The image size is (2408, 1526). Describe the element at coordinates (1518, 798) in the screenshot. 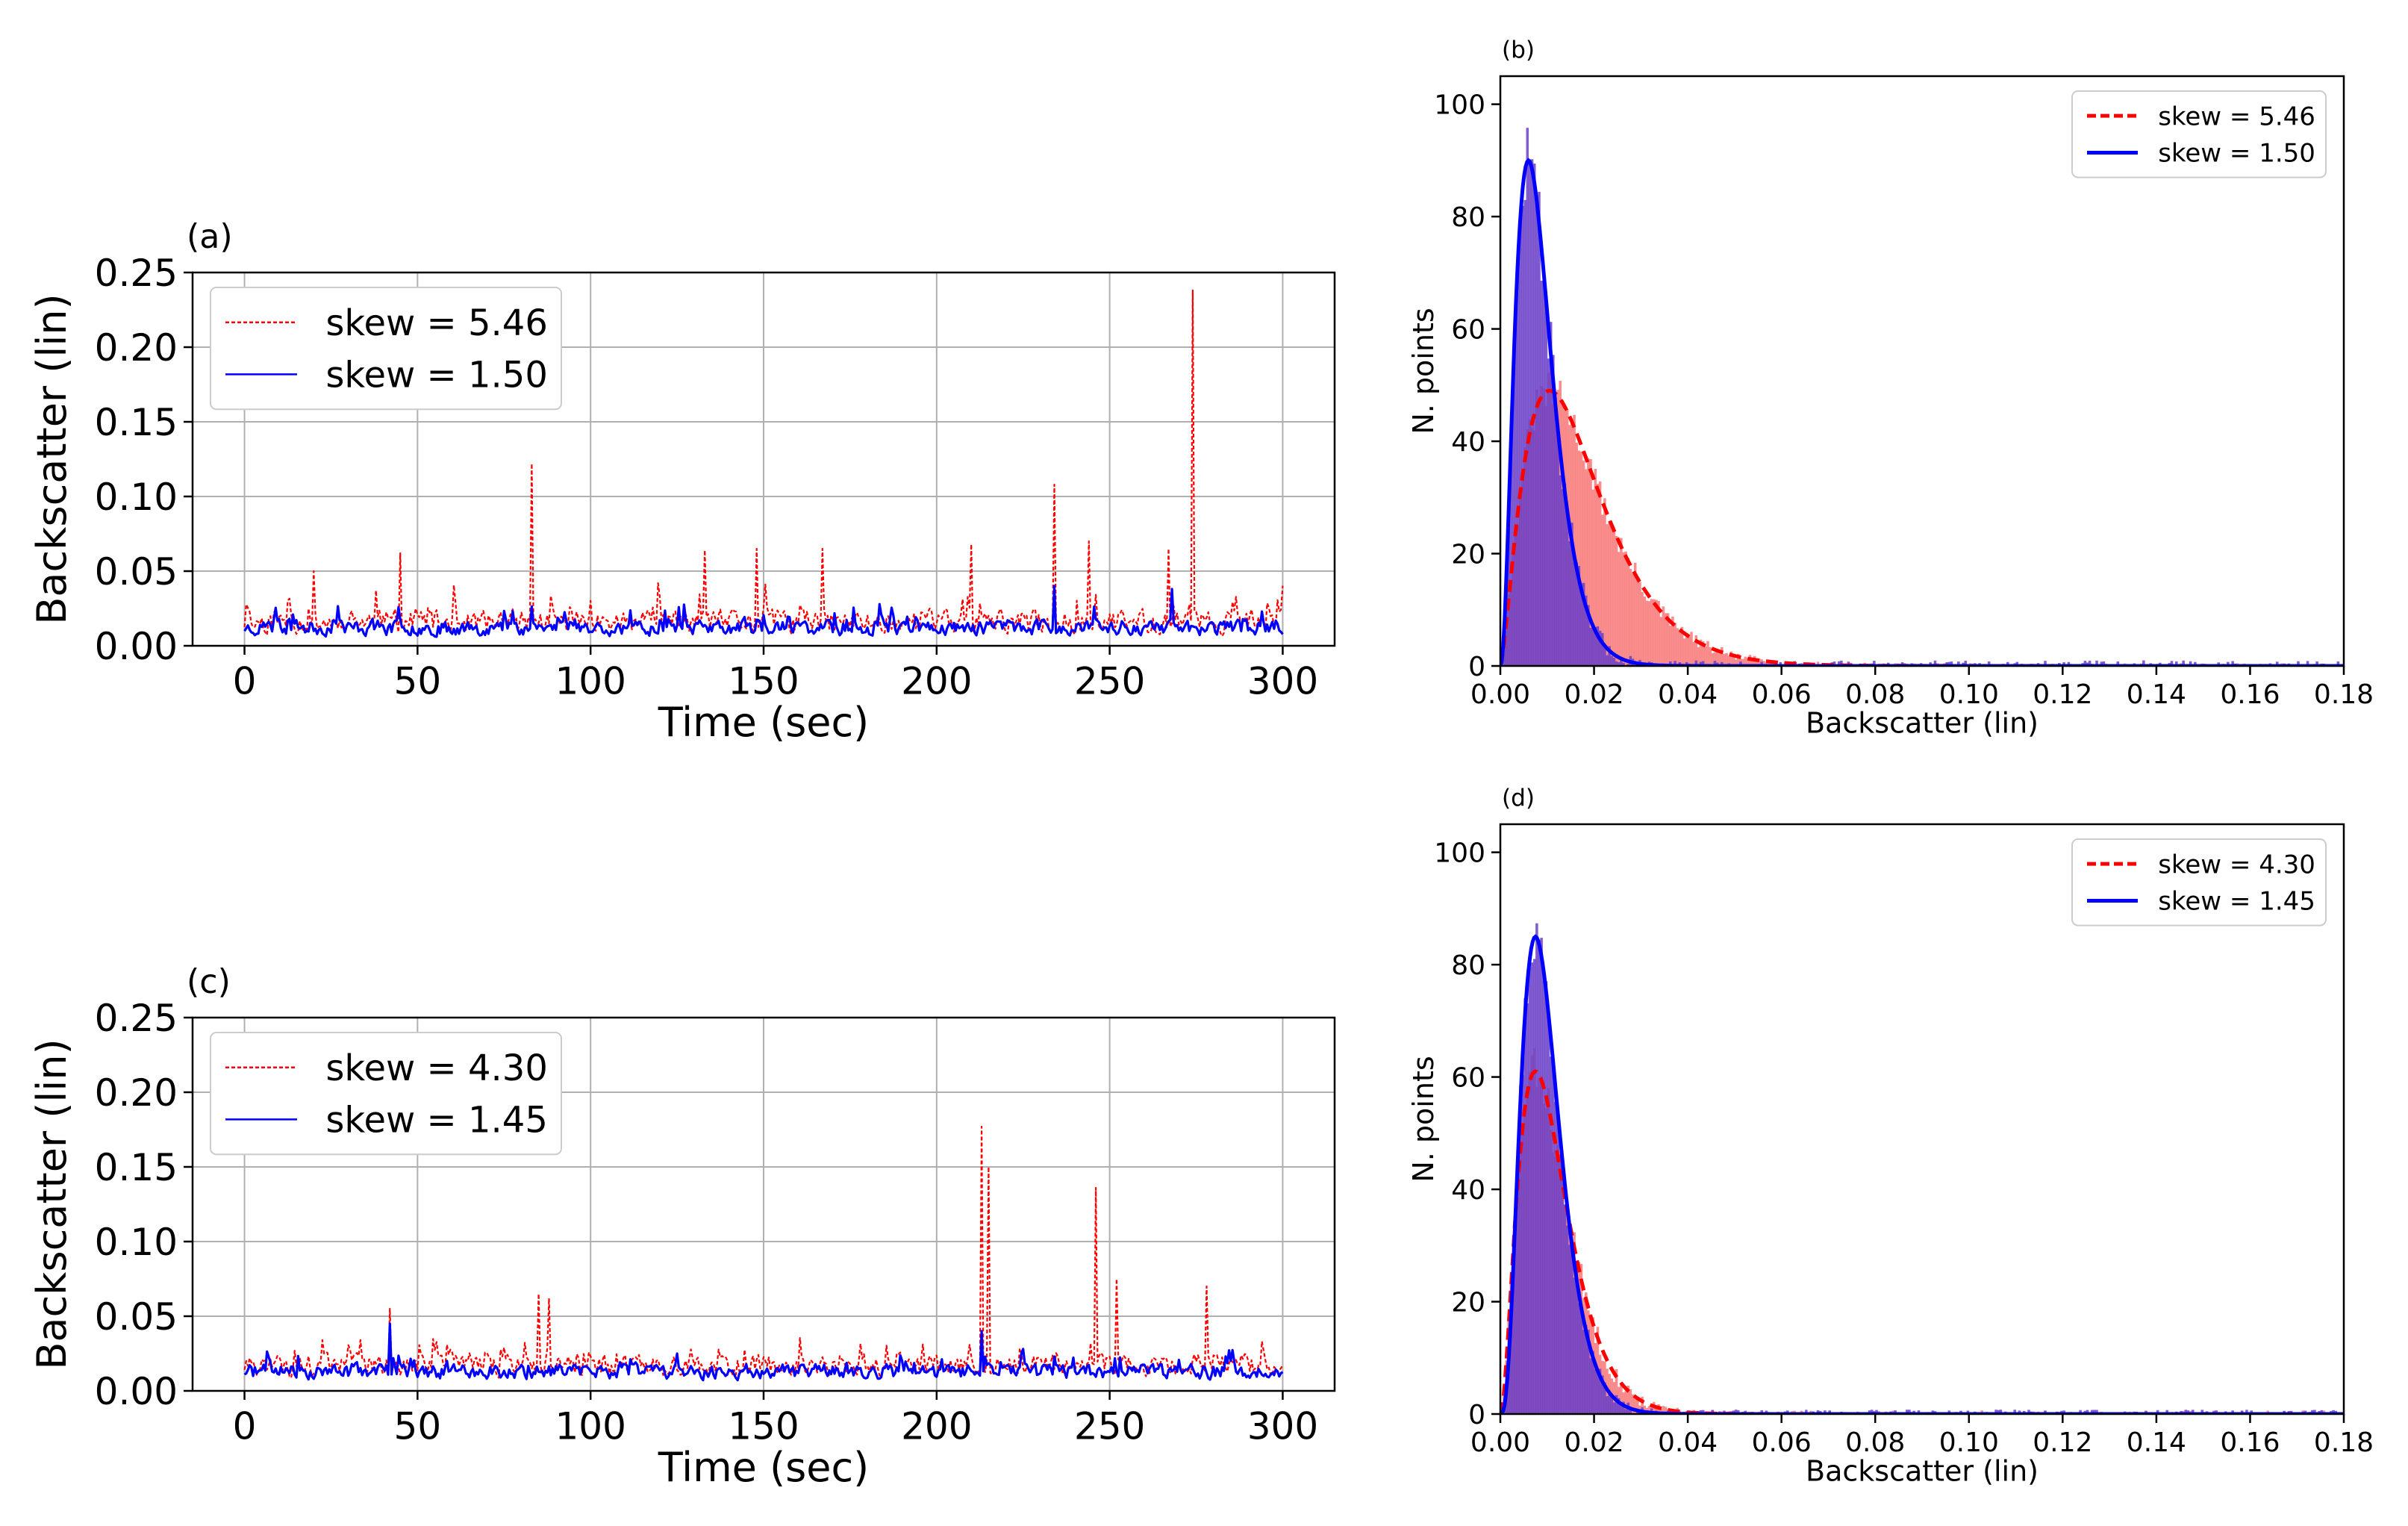

I see `panel-label: (d)` at that location.